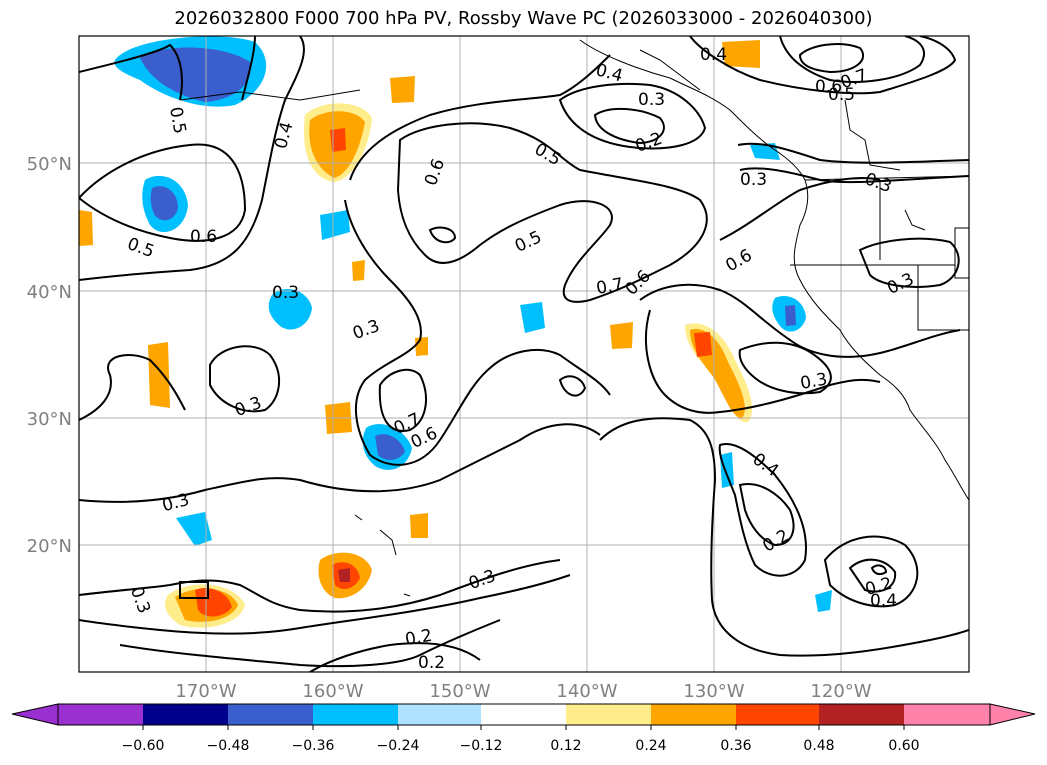 This screenshot has width=1047, height=765. What do you see at coordinates (735, 746) in the screenshot?
I see `colorbar-tick-label: 0.36` at bounding box center [735, 746].